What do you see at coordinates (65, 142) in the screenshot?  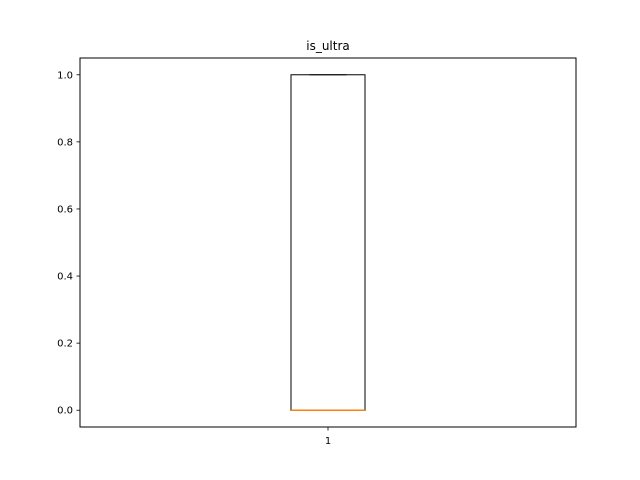 I see `y-tick-label: 0.8` at bounding box center [65, 142].